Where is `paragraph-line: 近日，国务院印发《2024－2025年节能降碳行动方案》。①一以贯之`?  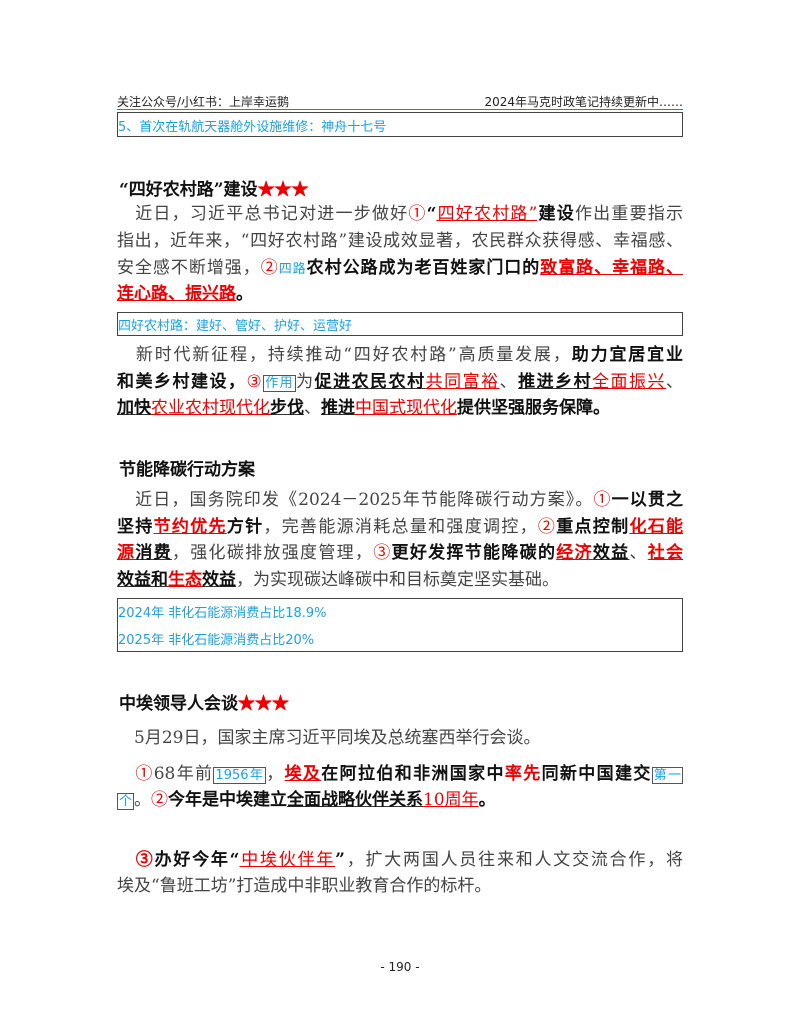 paragraph-line: 近日，国务院印发《2024－2025年节能降碳行动方案》。①一以贯之 is located at coordinates (400, 500).